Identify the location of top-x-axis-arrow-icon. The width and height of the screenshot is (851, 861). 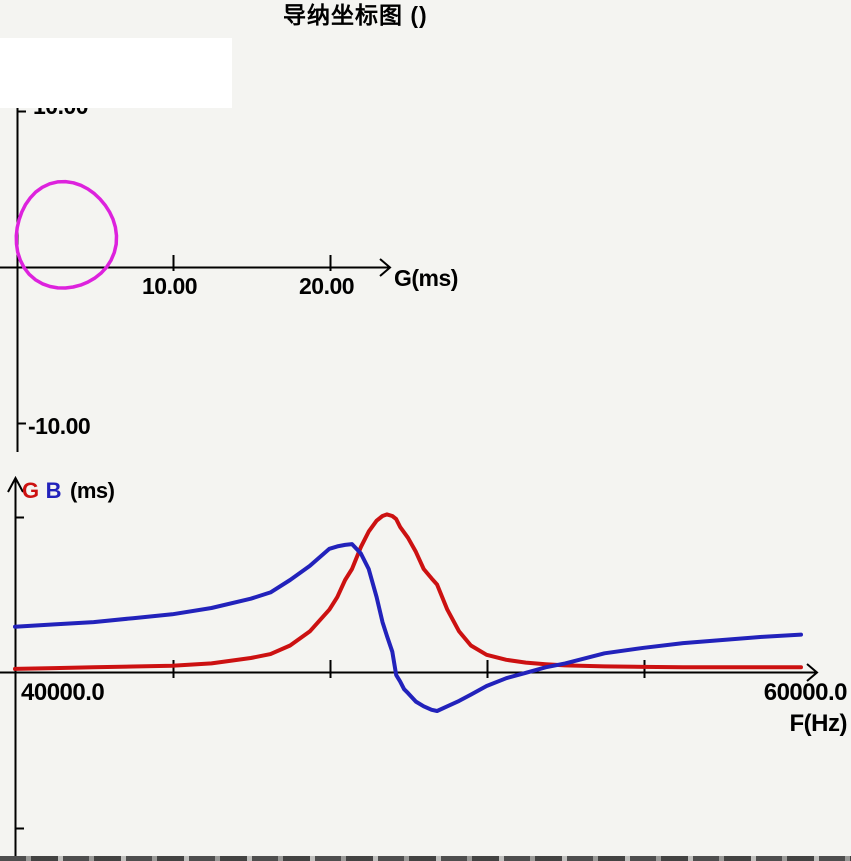
(385, 267).